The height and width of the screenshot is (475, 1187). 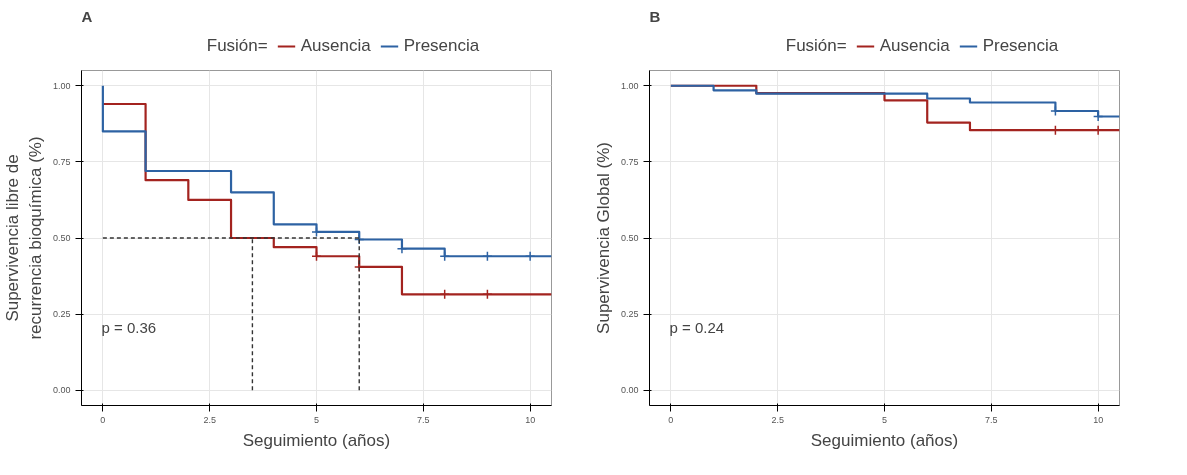 I want to click on chart-title: B, so click(x=655, y=16).